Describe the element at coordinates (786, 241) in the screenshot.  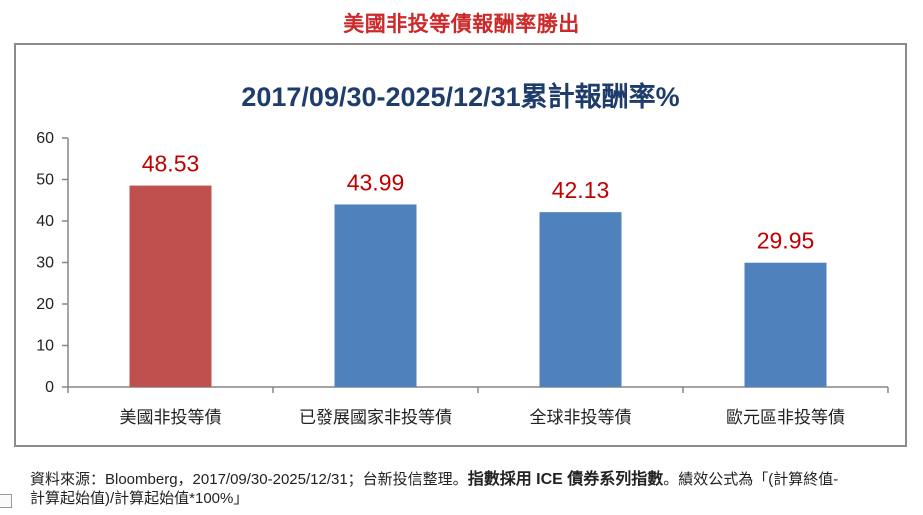
I see `data-label: 29.95` at that location.